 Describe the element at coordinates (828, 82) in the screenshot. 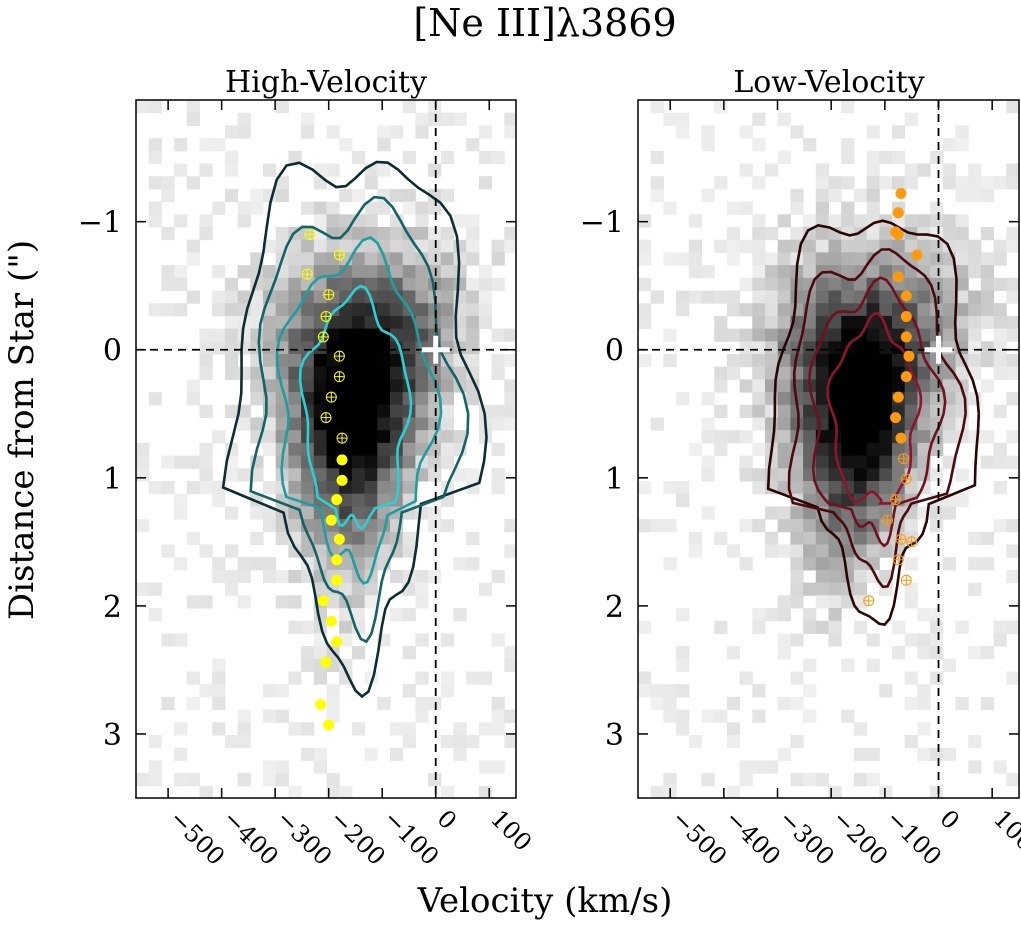

I see `panel-title-low-velocity: Low-Velocity` at that location.